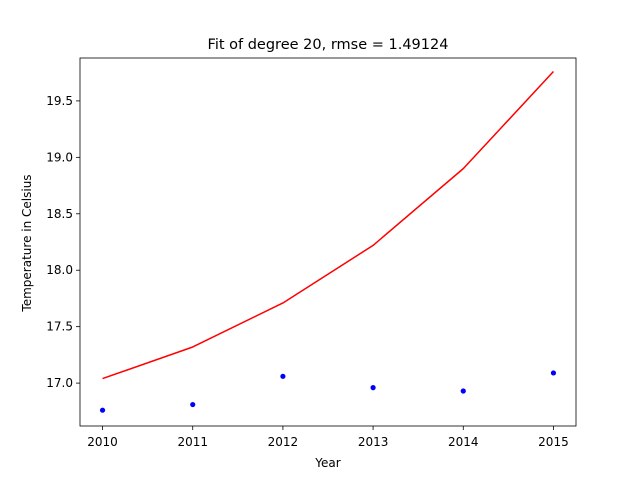 The width and height of the screenshot is (640, 480). Describe the element at coordinates (59, 214) in the screenshot. I see `y-tick-label: 18.5` at that location.